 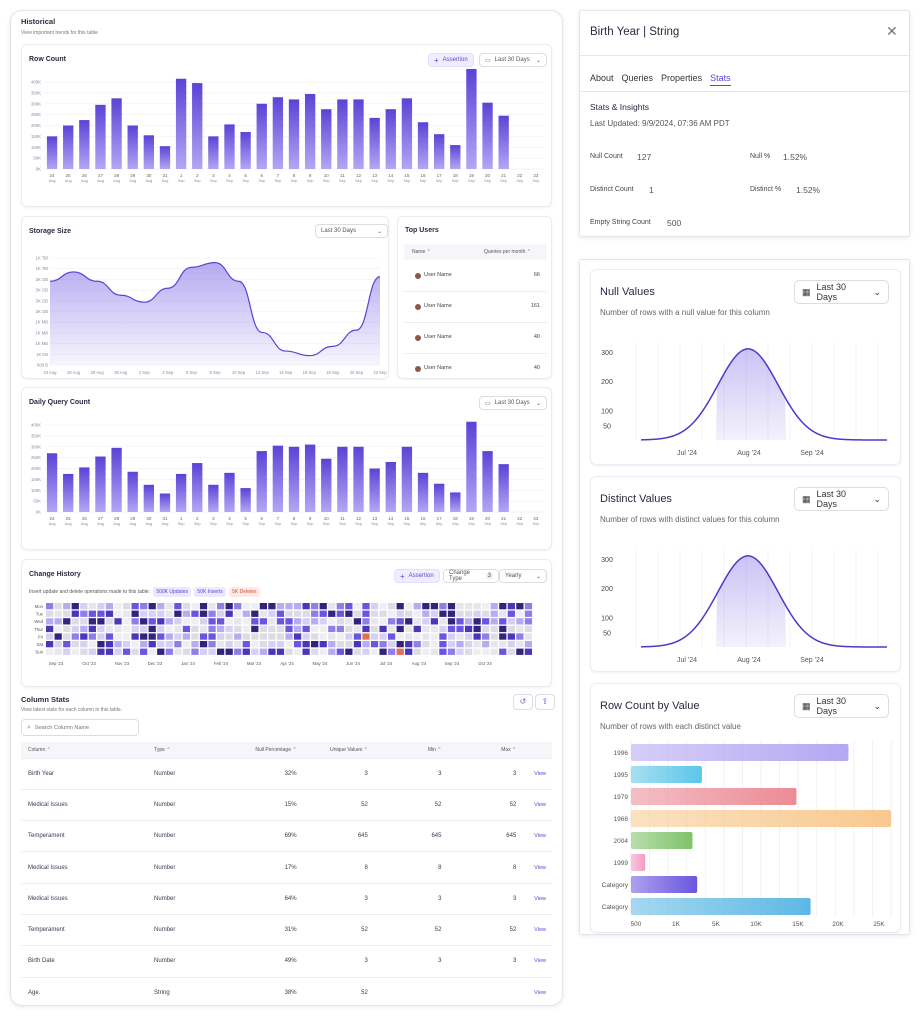 I want to click on curve-line, so click(x=764, y=601).